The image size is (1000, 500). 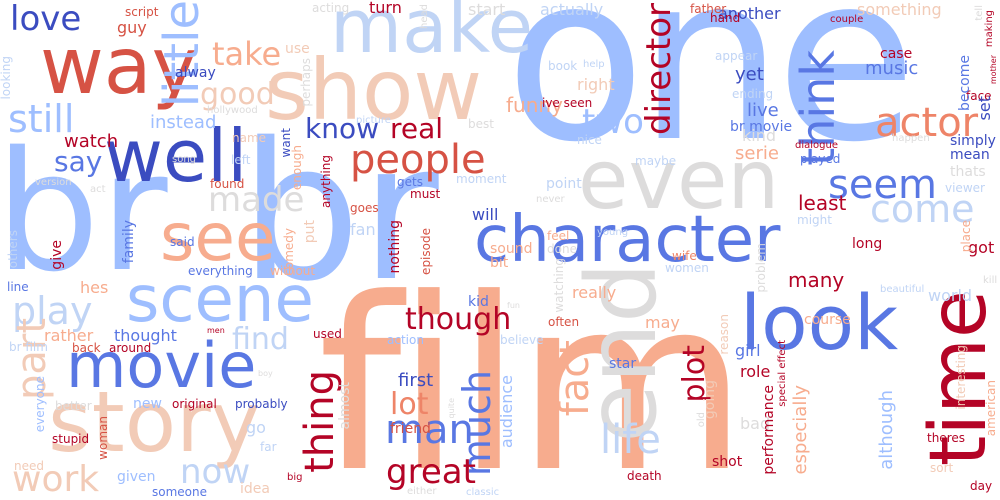 What do you see at coordinates (260, 339) in the screenshot?
I see `word-find: find` at bounding box center [260, 339].